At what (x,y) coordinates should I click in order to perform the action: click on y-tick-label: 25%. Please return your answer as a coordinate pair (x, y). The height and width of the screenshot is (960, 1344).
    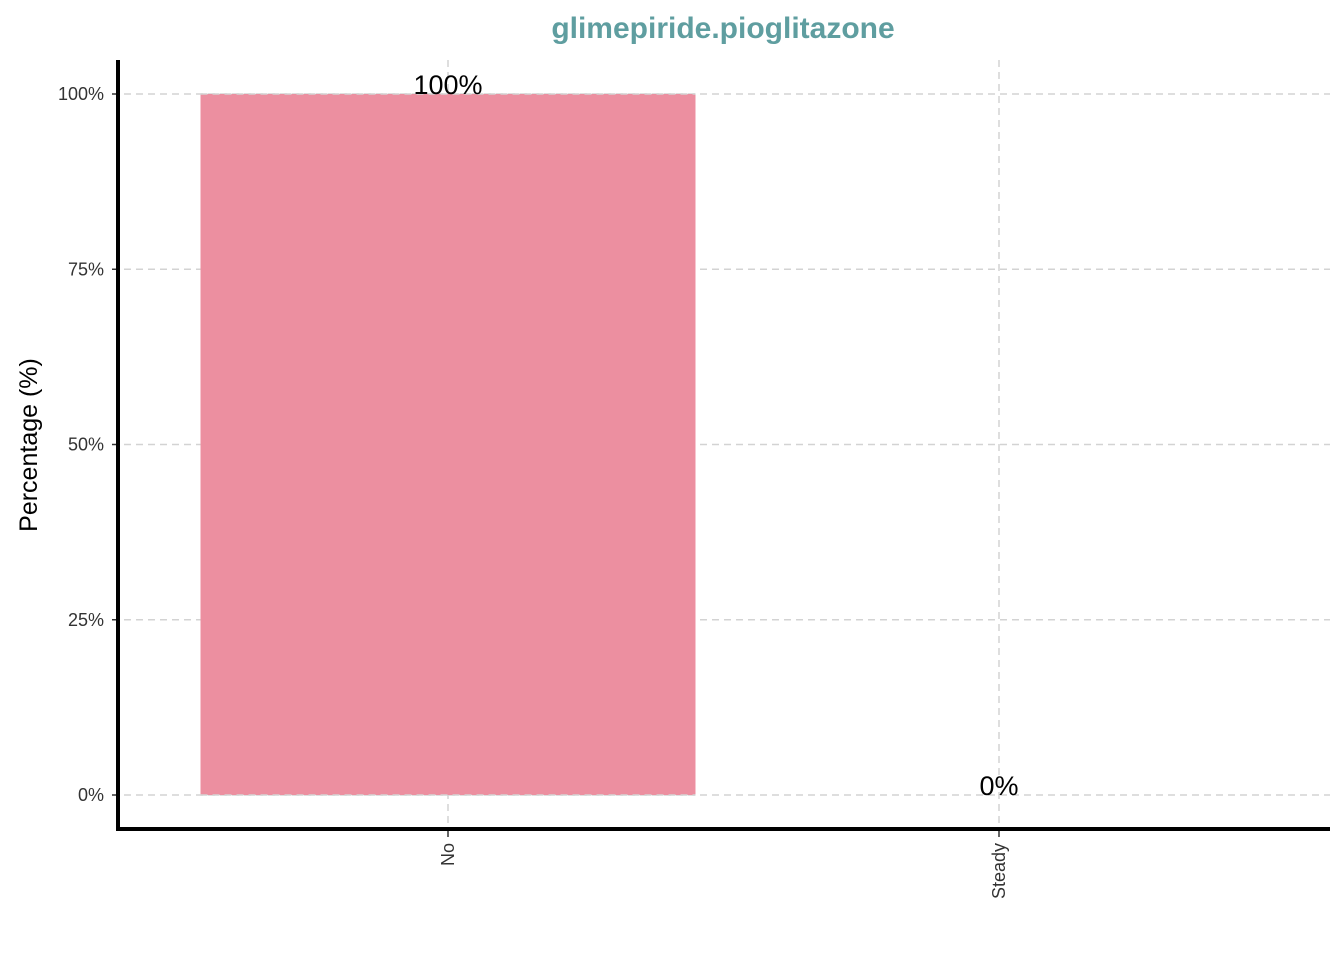
    Looking at the image, I should click on (86, 620).